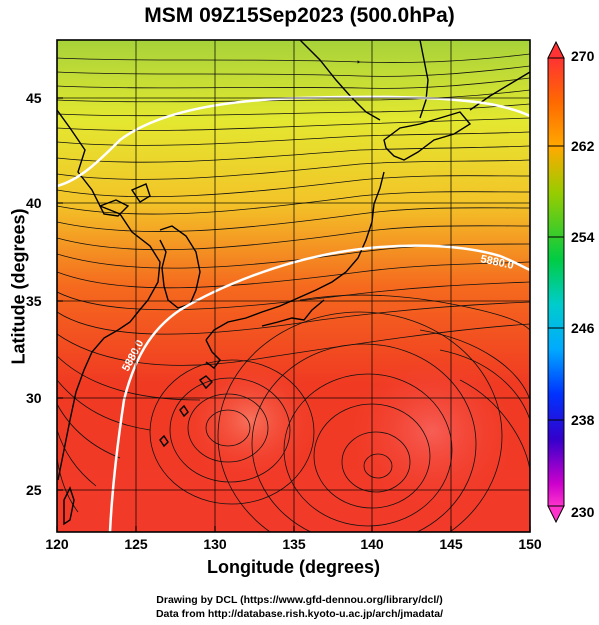  What do you see at coordinates (34, 398) in the screenshot?
I see `y-tick-label: 30` at bounding box center [34, 398].